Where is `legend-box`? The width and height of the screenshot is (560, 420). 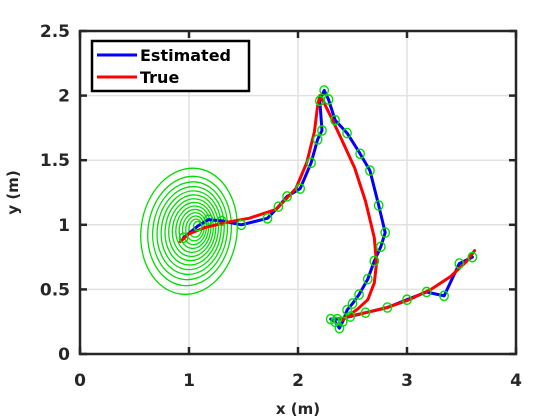 legend-box is located at coordinates (170, 66).